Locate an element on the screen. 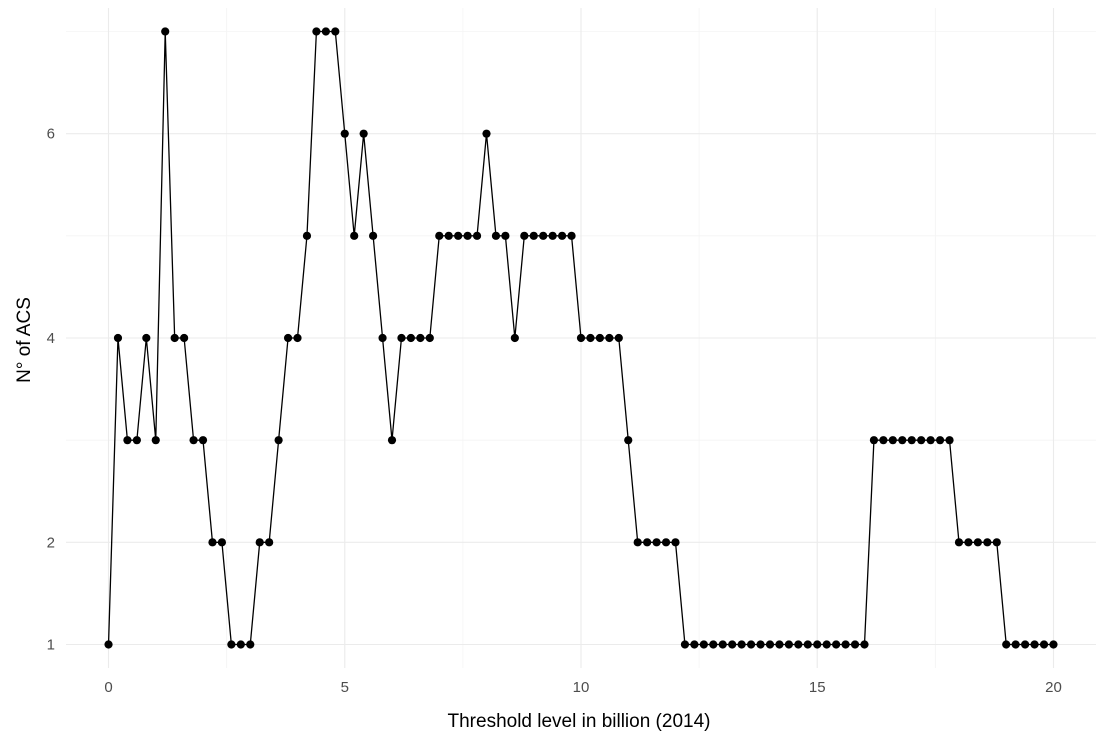 This screenshot has height=735, width=1096. y-tick-label: 2 is located at coordinates (51, 542).